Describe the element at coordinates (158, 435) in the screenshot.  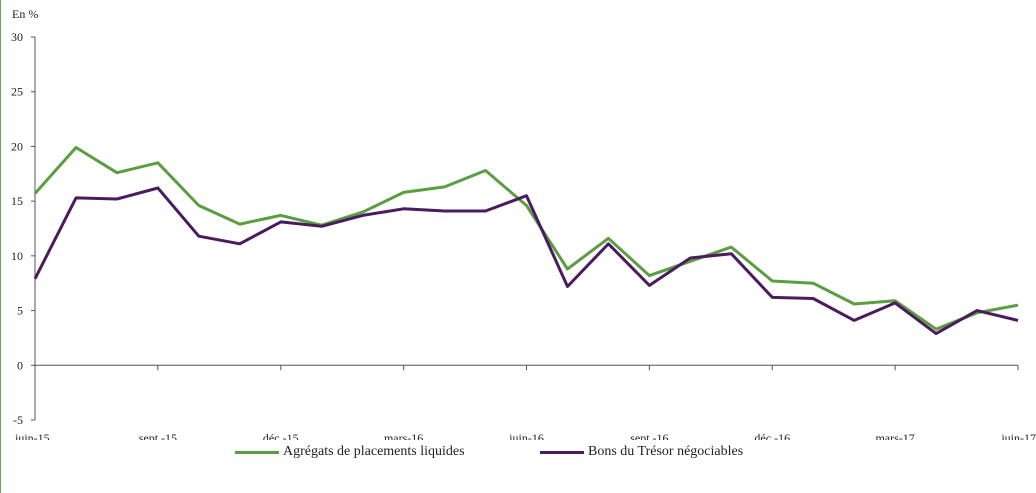
I see `x-tick-label: sept.-15` at that location.